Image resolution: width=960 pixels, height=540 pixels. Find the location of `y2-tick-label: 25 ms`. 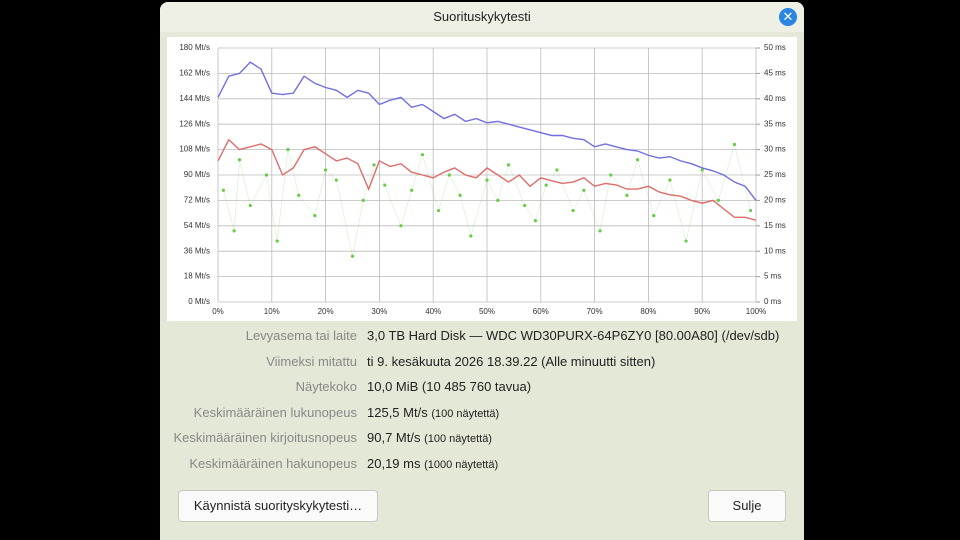

y2-tick-label: 25 ms is located at coordinates (775, 174).